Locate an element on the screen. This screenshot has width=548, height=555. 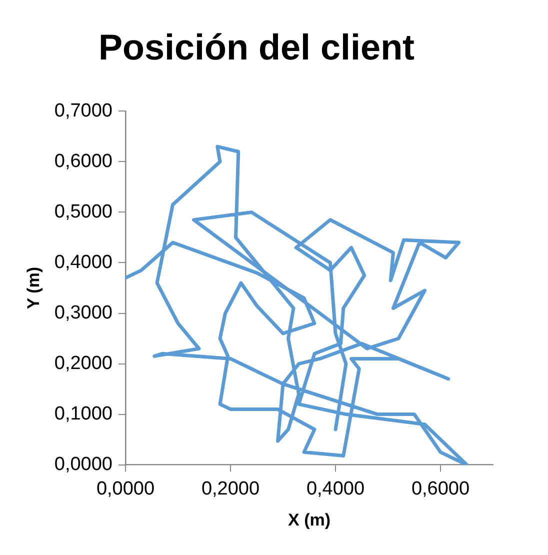
y-tick-label: 0,5000 is located at coordinates (83, 211).